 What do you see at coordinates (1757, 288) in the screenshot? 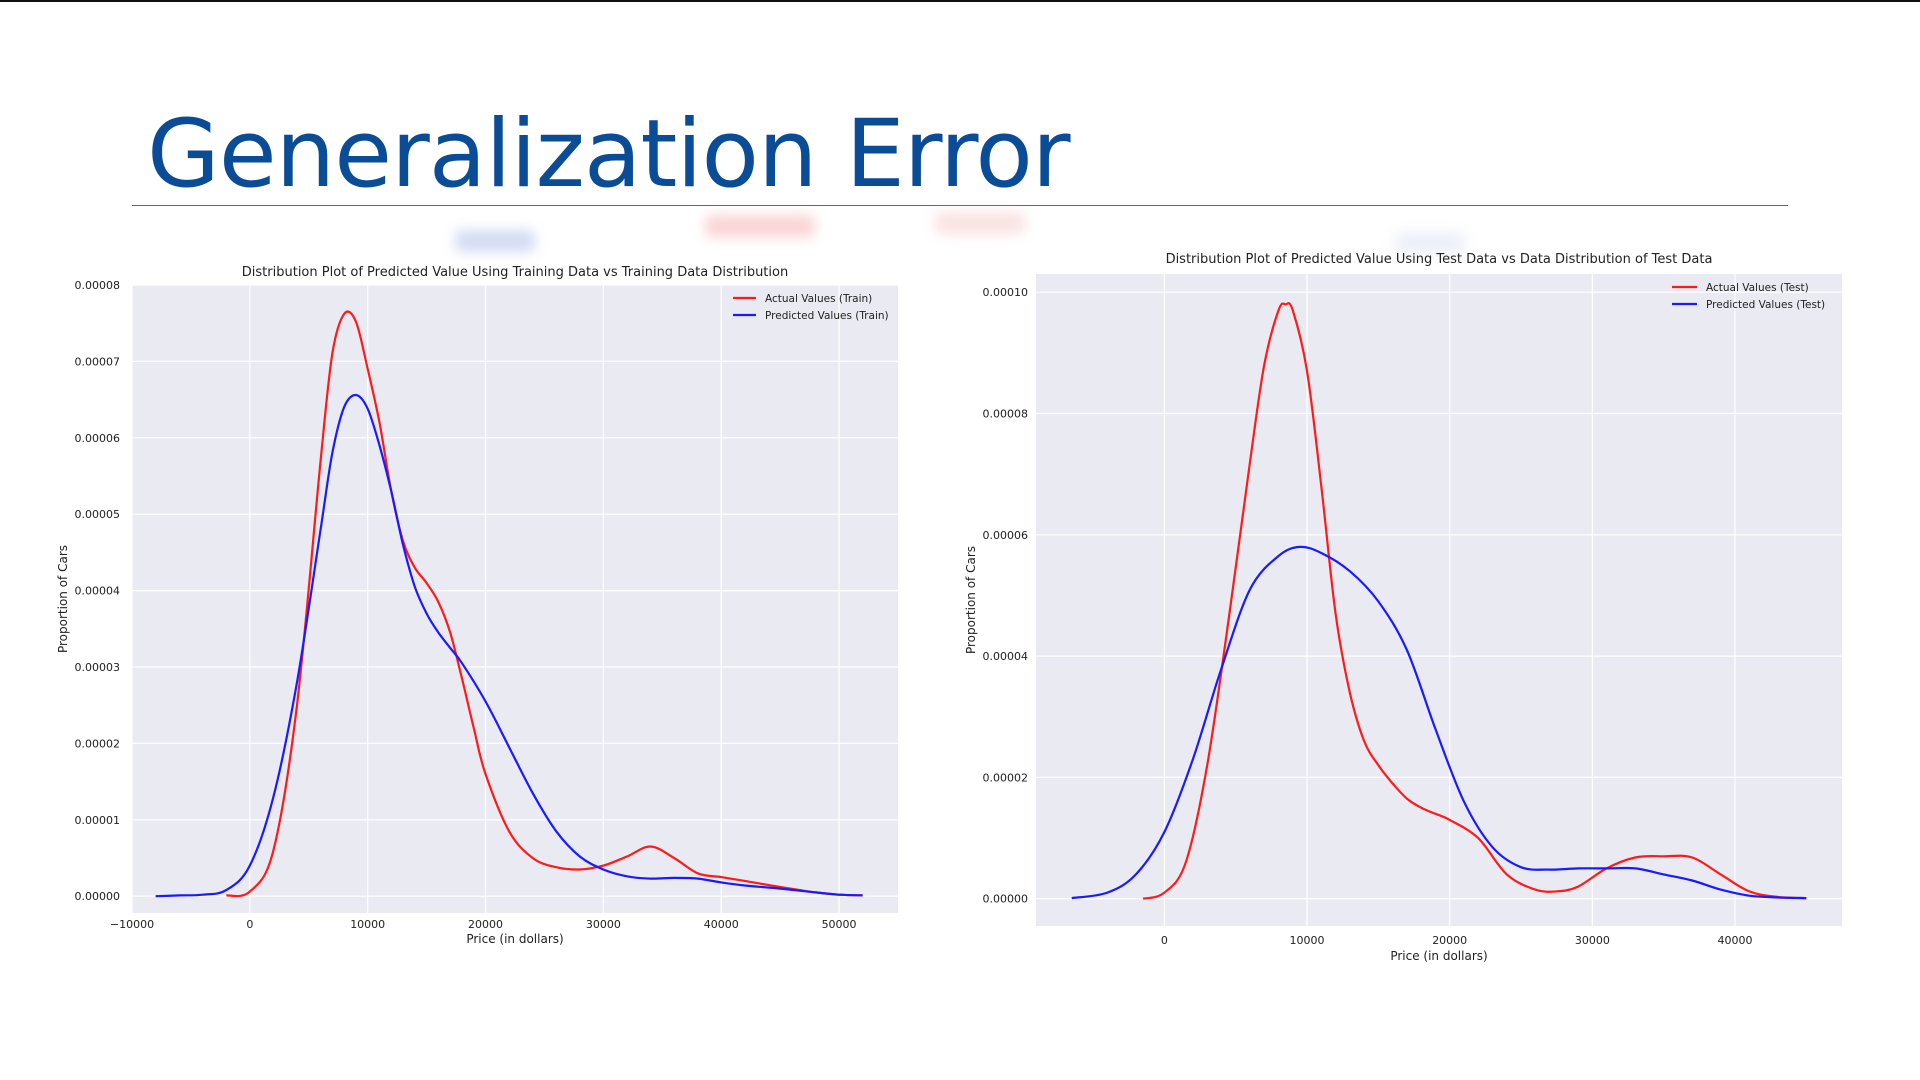
I see `legend-label: Actual Values (Test)` at bounding box center [1757, 288].